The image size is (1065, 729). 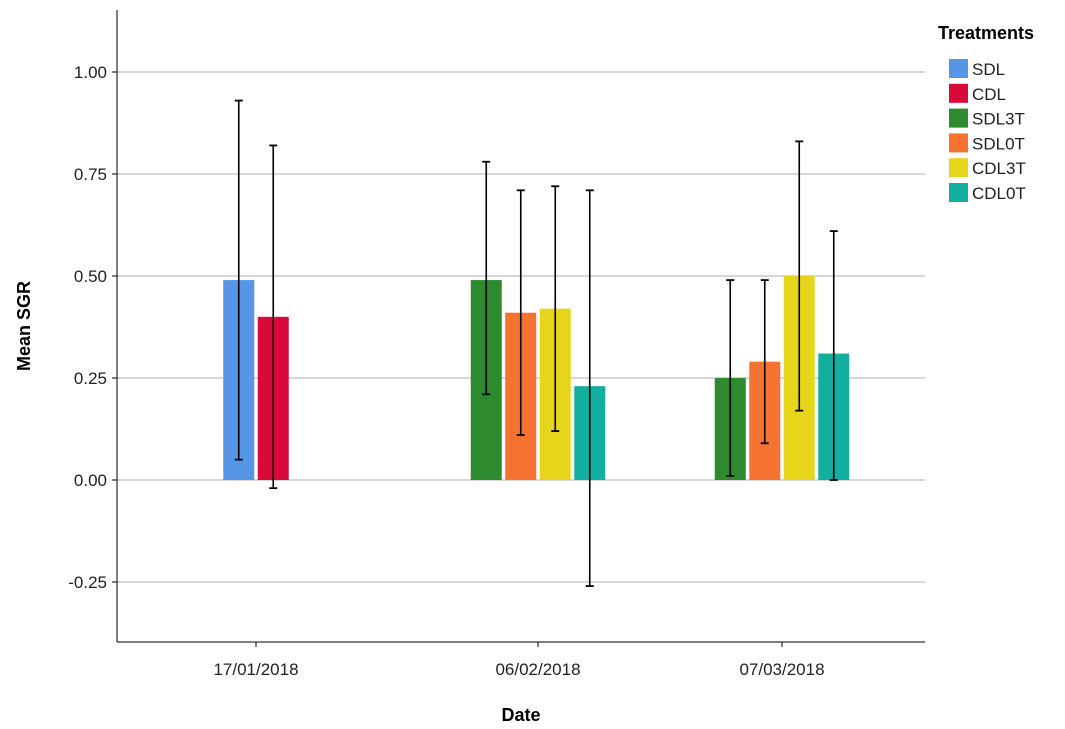 I want to click on y-tick-label: 0.00, so click(x=90, y=480).